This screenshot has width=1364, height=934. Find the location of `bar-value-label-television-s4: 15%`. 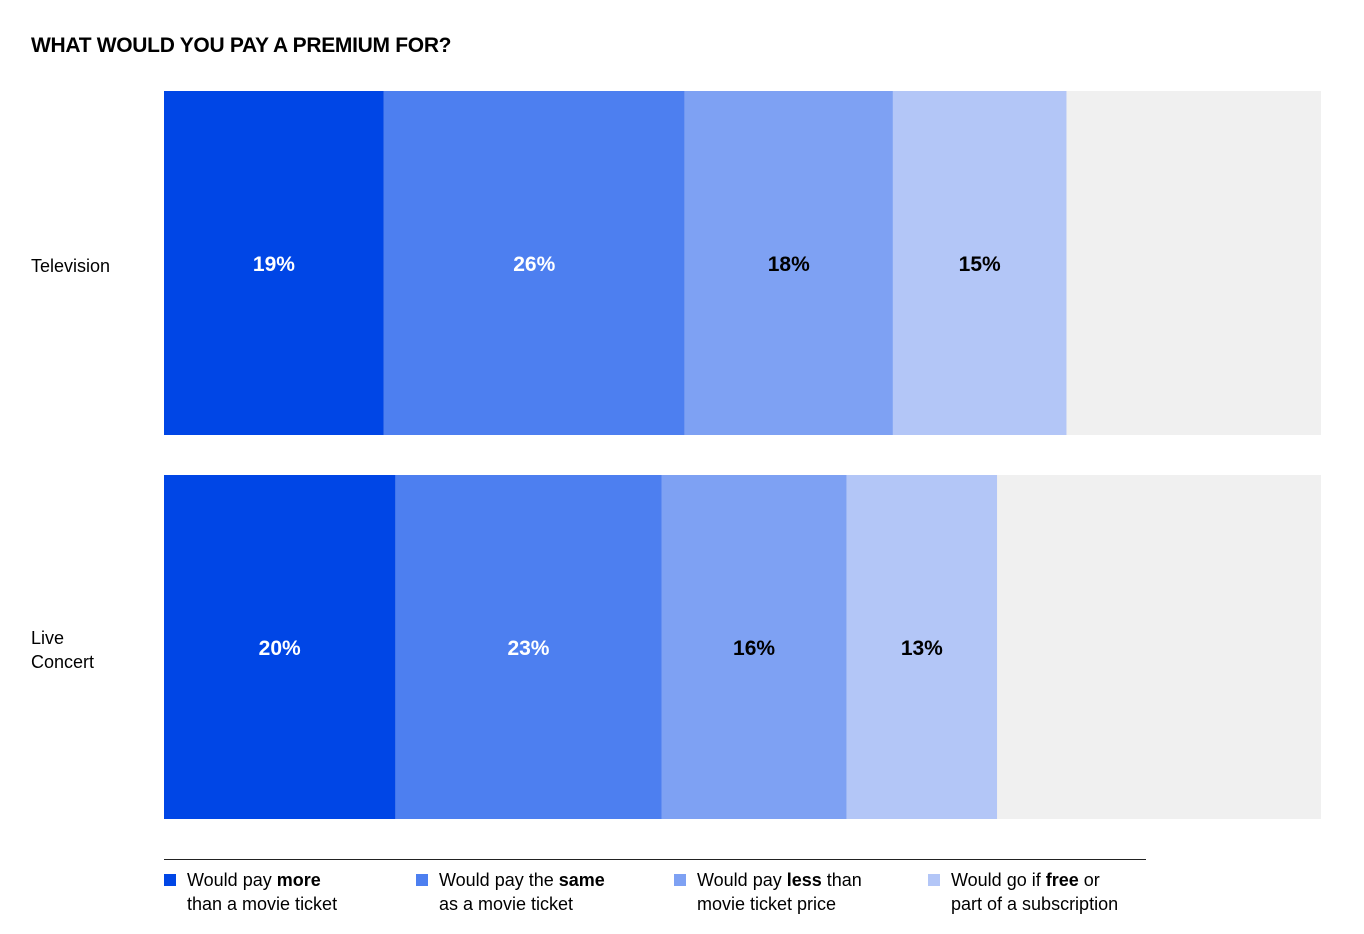

bar-value-label-television-s4: 15% is located at coordinates (980, 264).